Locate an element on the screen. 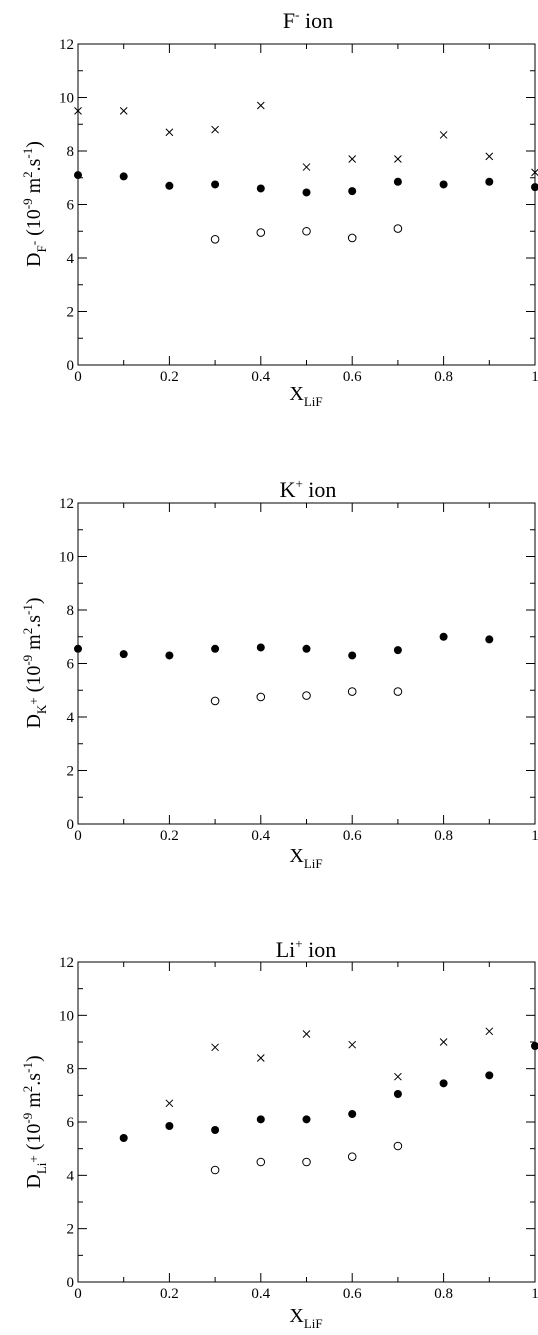  x-axis-label: XLiF is located at coordinates (305, 858).